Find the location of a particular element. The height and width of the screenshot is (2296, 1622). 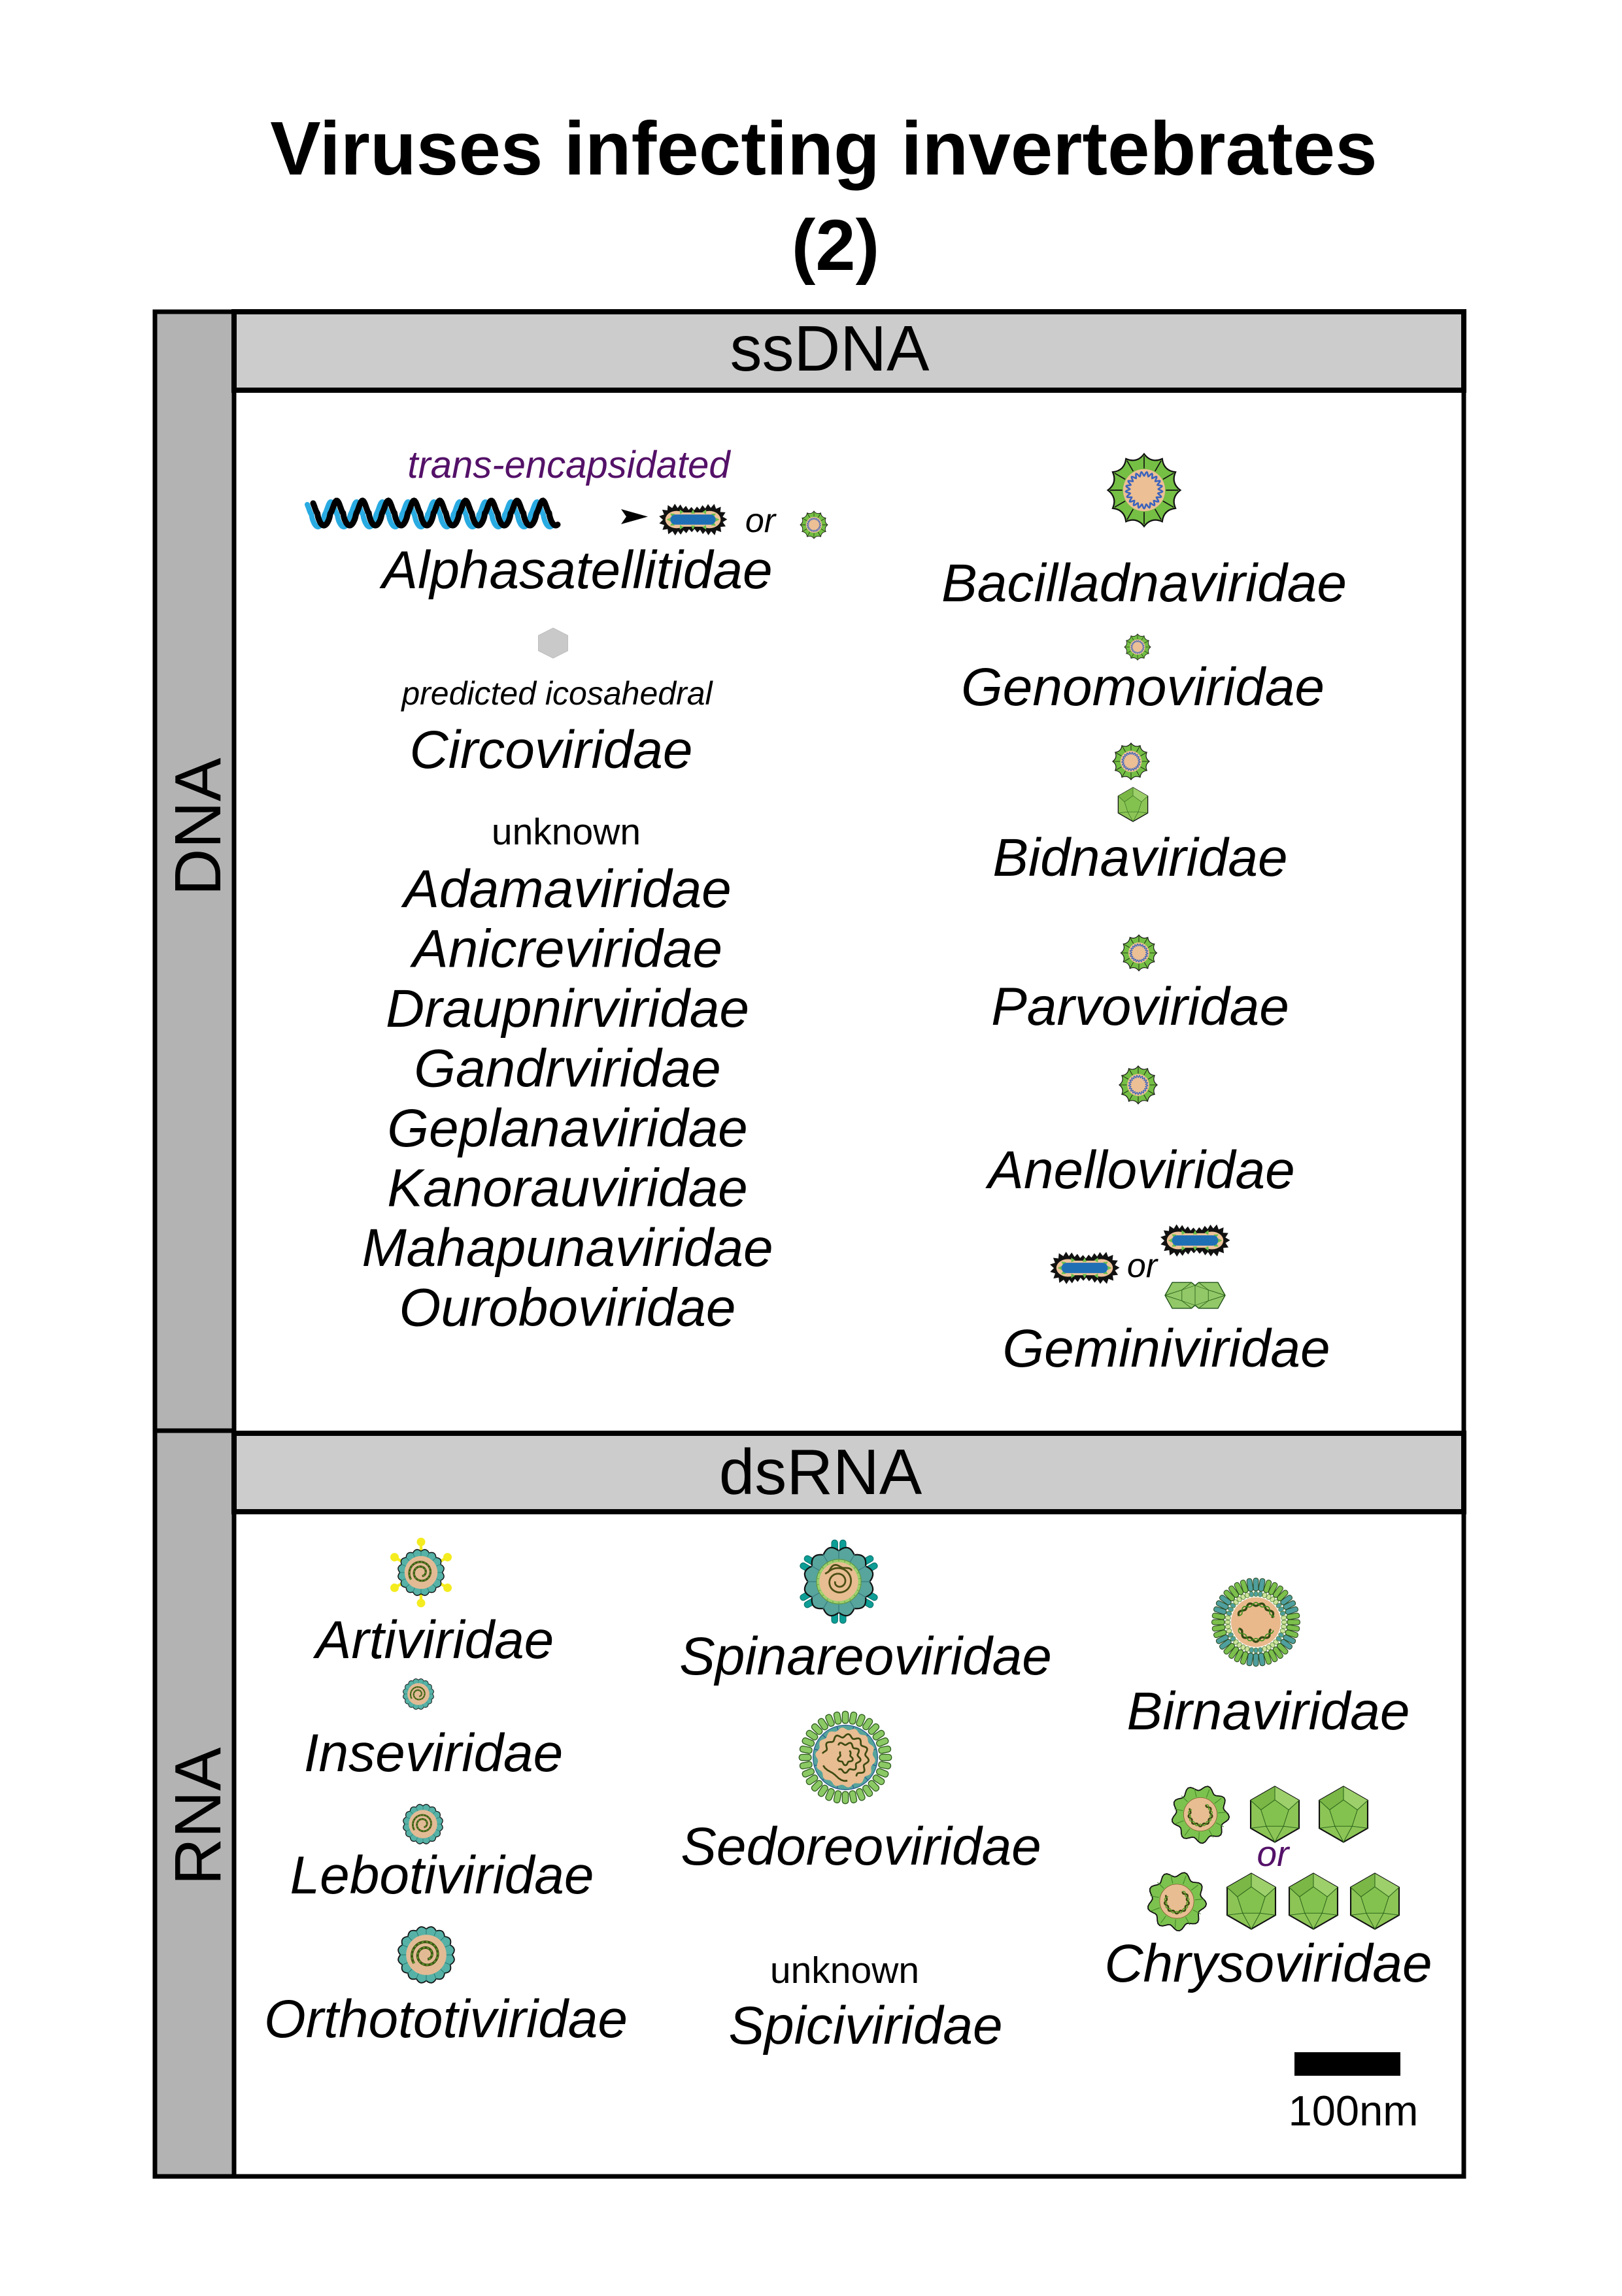

svg-text: Geplanaviridae is located at coordinates (567, 1128).